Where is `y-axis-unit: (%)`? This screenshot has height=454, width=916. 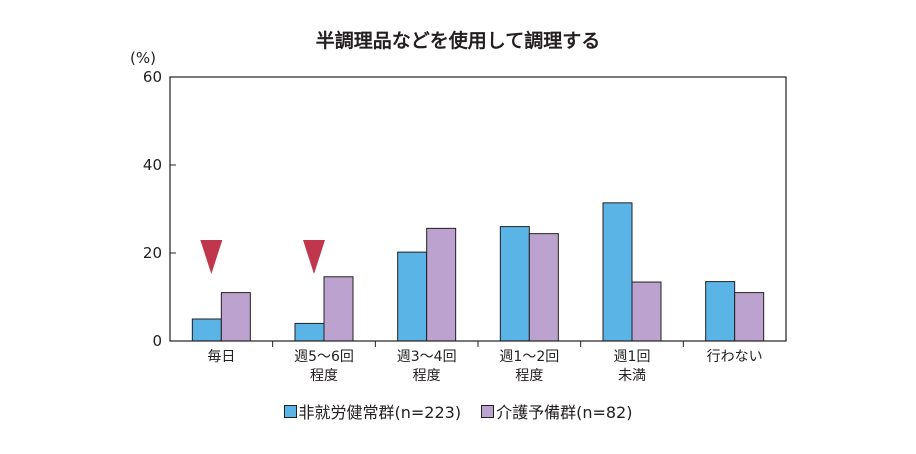
y-axis-unit: (%) is located at coordinates (143, 58).